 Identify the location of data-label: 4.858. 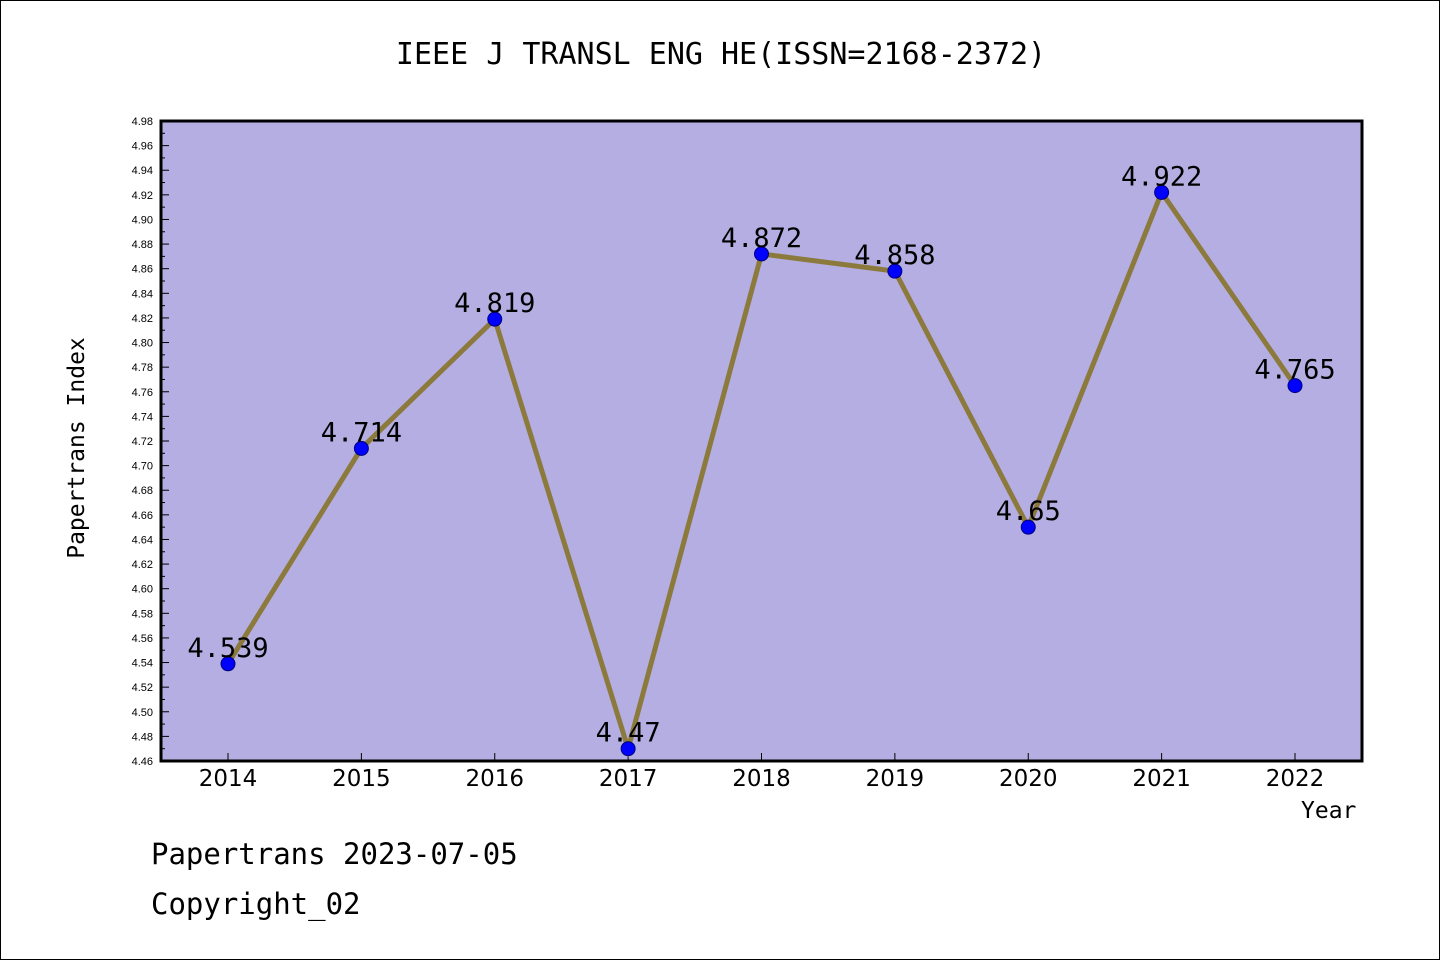
(894, 255).